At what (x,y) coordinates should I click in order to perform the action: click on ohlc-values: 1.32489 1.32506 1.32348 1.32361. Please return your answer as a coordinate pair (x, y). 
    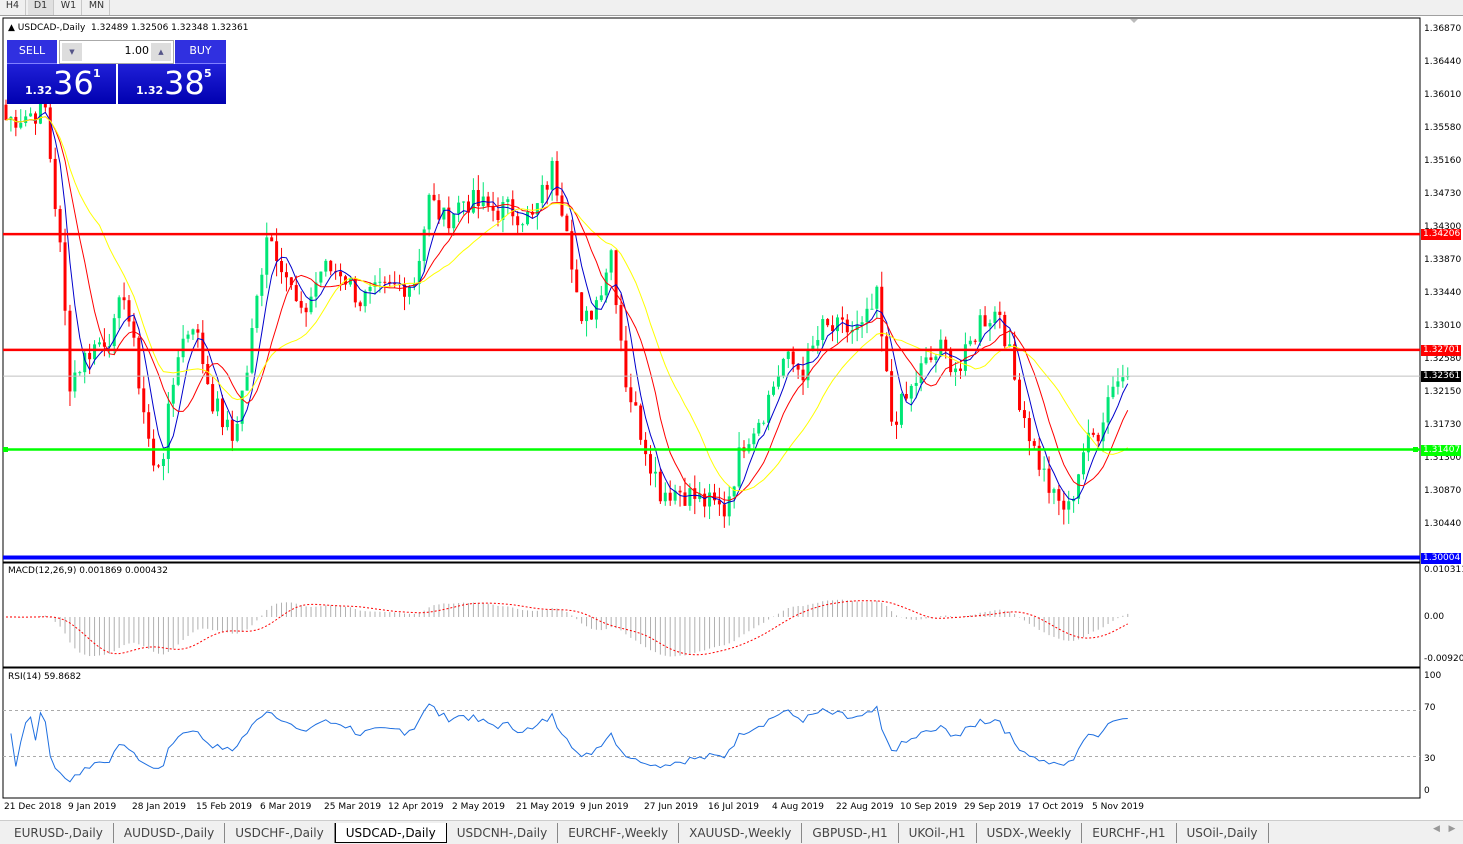
    Looking at the image, I should click on (170, 28).